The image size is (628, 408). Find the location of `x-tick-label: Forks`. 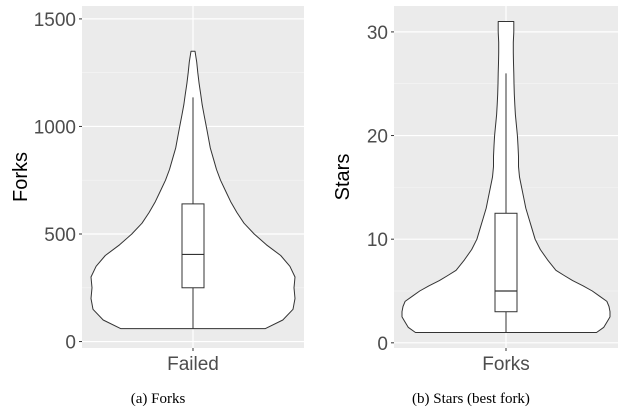

x-tick-label: Forks is located at coordinates (506, 364).